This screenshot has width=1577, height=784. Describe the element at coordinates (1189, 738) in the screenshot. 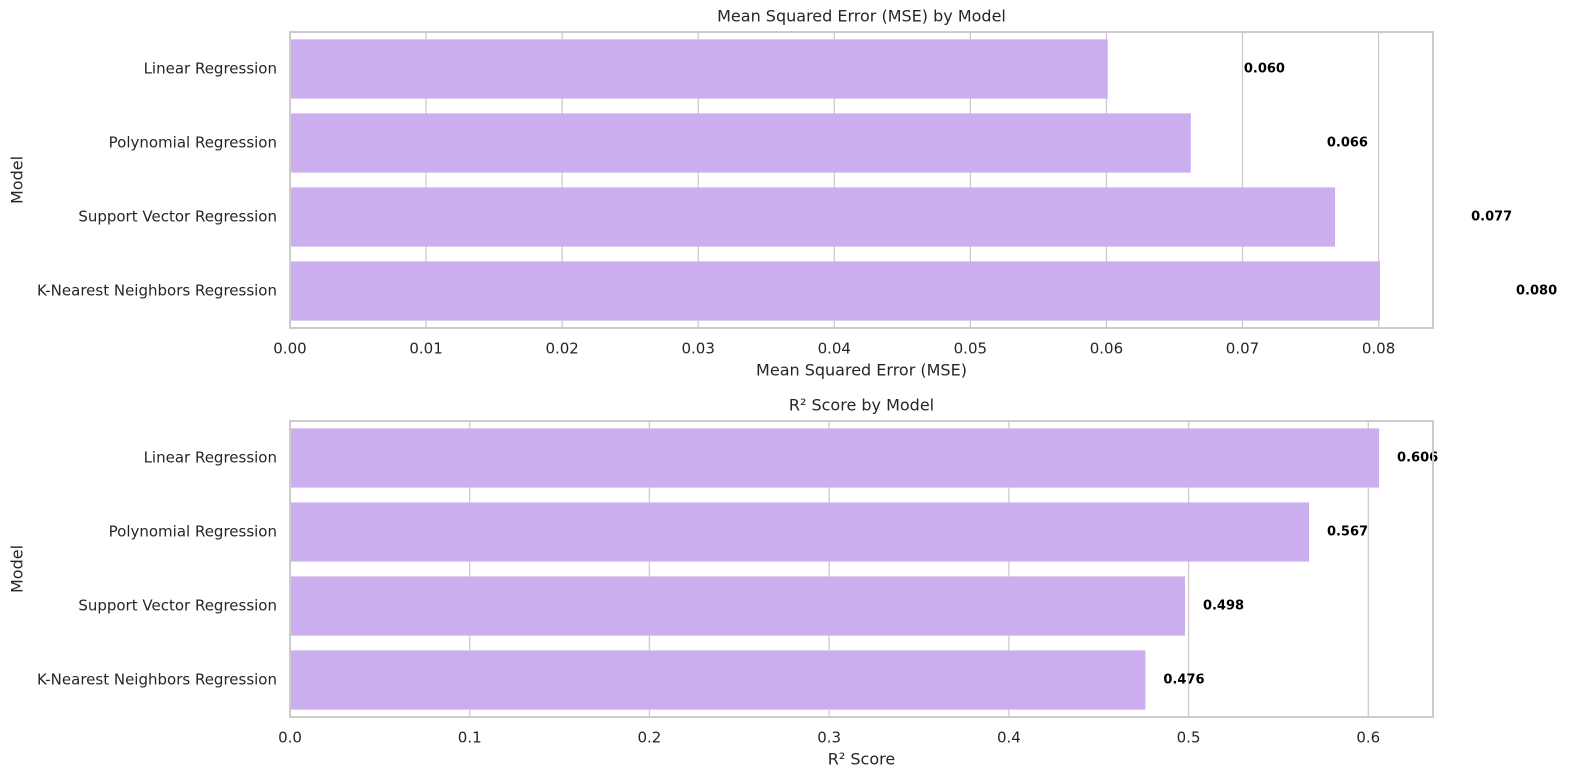

I see `x-tick-label: 0.5` at that location.